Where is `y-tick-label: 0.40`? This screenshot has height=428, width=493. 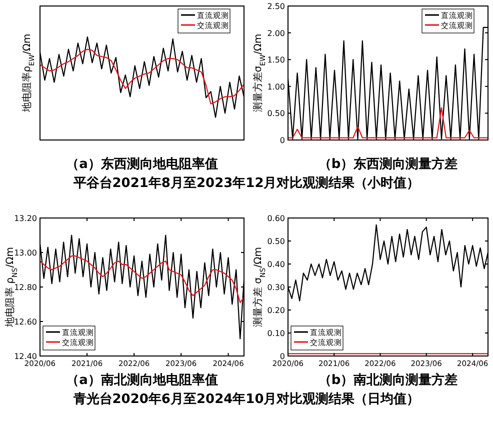
y-tick-label: 0.40 is located at coordinates (276, 264).